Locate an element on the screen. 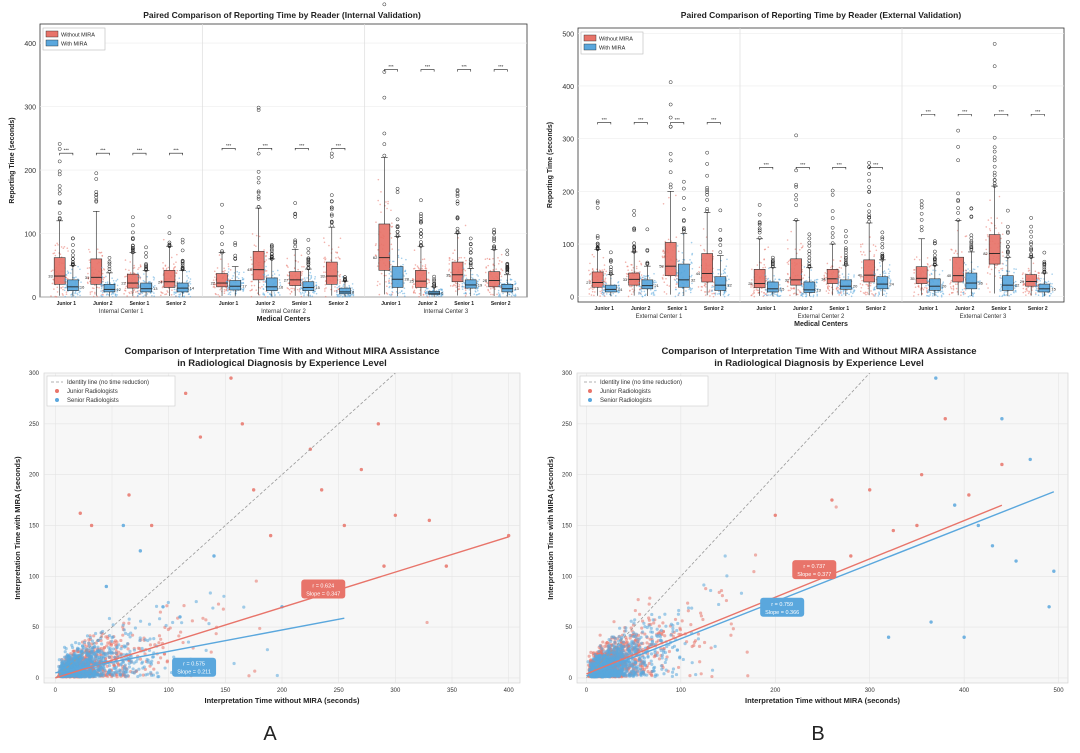 This screenshot has height=753, width=1080. x-tick-label: 300 is located at coordinates (395, 691).